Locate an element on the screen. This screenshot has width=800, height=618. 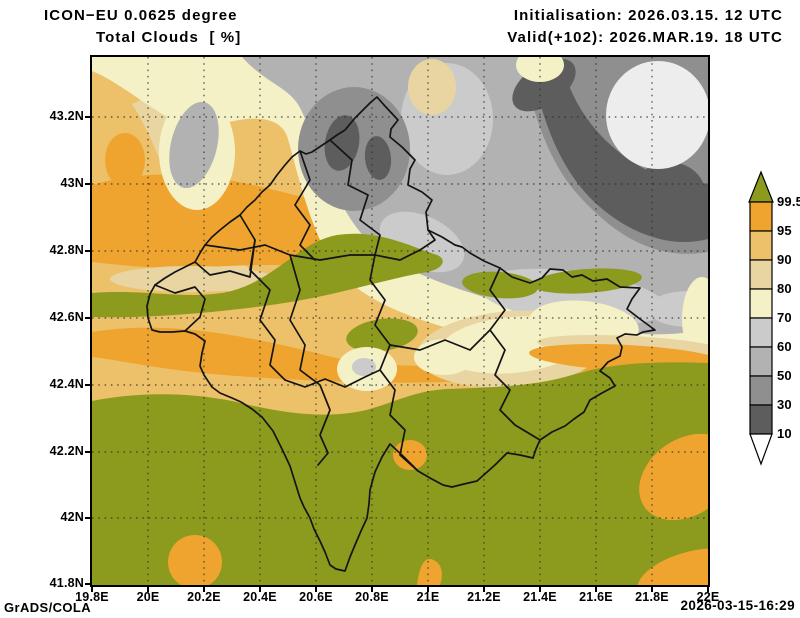
colorbar-tick-label: 95 is located at coordinates (784, 230).